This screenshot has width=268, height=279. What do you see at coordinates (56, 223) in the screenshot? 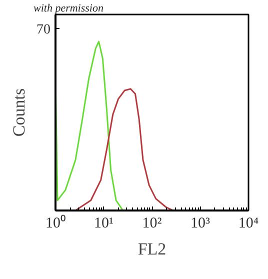
I see `x-tick-label: 10⁰` at bounding box center [56, 223].